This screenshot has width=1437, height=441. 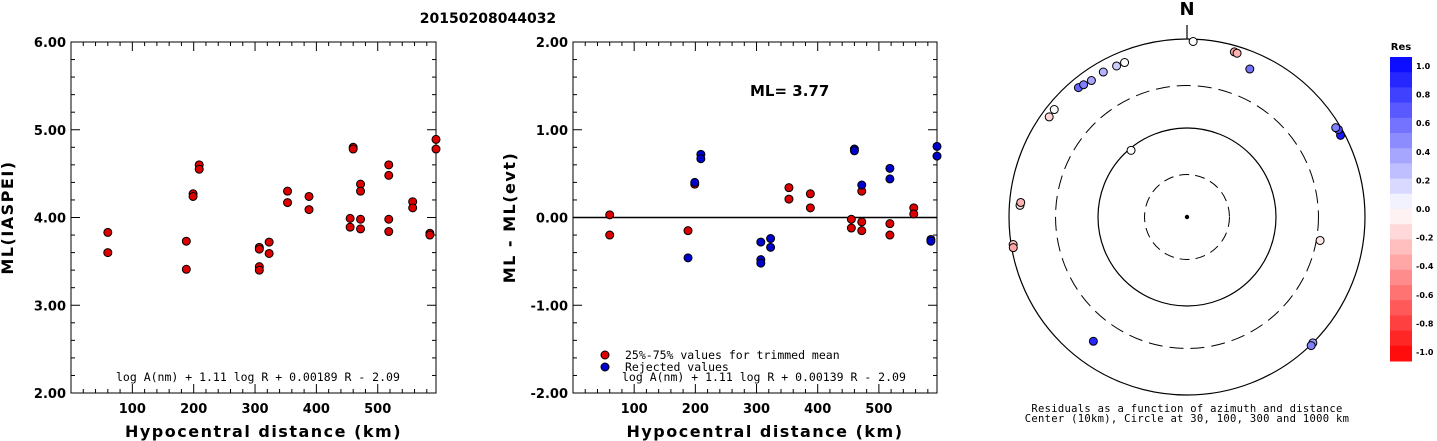 What do you see at coordinates (677, 367) in the screenshot?
I see `legend-label: Rejected values` at bounding box center [677, 367].